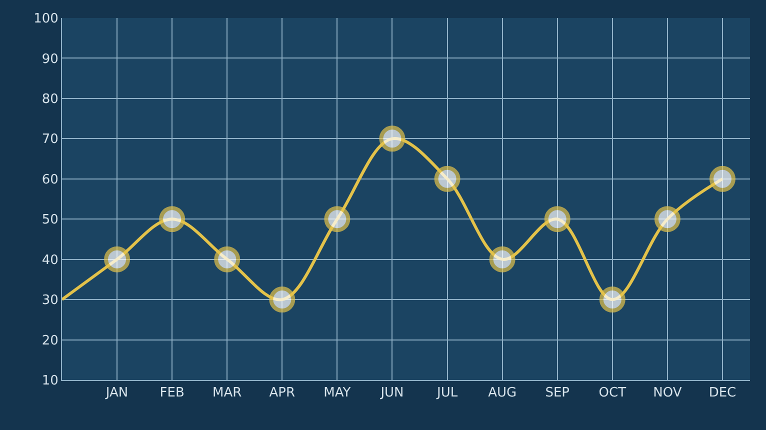  Describe the element at coordinates (282, 393) in the screenshot. I see `x-tick-label: APR` at that location.